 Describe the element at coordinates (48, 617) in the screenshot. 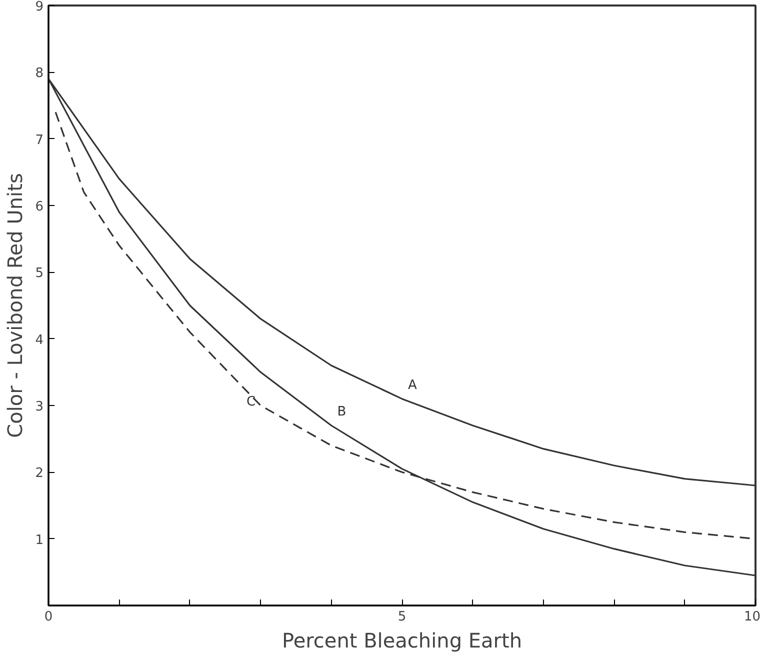

I see `x-tick-label: 0` at that location.